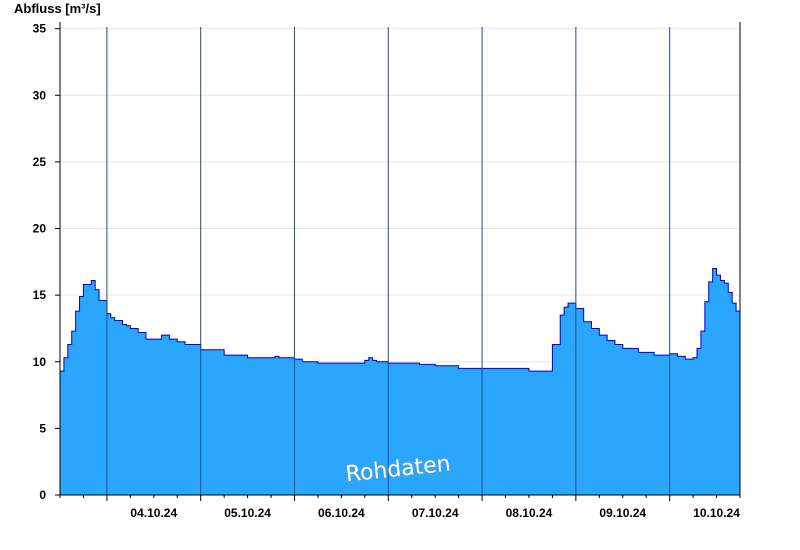 The width and height of the screenshot is (800, 550). What do you see at coordinates (622, 513) in the screenshot?
I see `x-tick-label-5: 09.10.24` at bounding box center [622, 513].